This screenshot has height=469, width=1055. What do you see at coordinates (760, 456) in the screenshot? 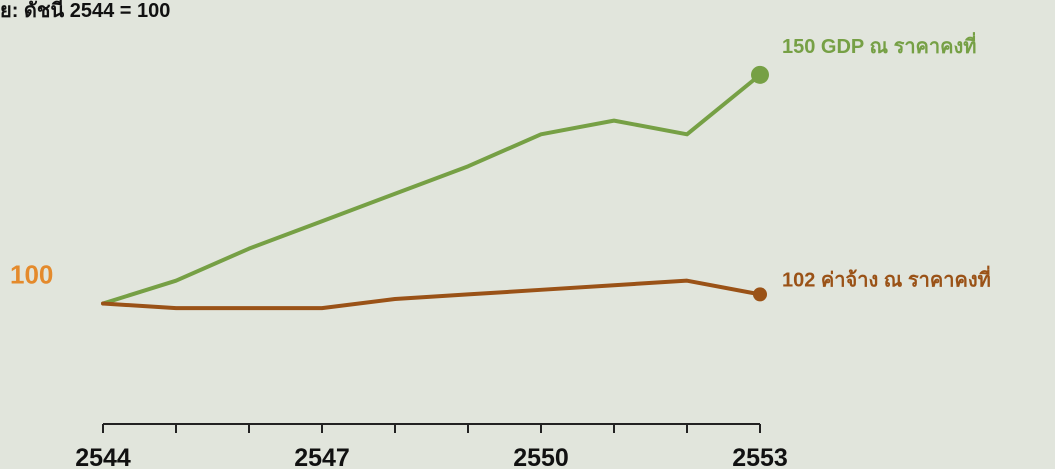
I see `x-tick-label: 2553` at bounding box center [760, 456].